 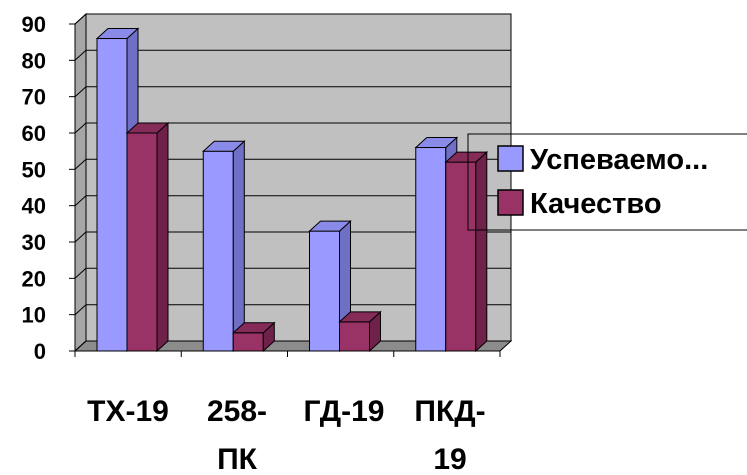 What do you see at coordinates (34, 278) in the screenshot?
I see `y-tick-label: 20` at bounding box center [34, 278].